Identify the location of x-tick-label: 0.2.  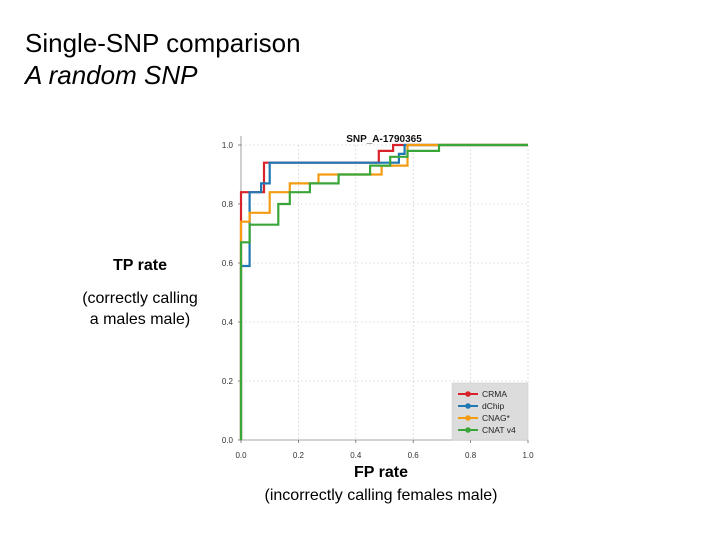
(299, 455).